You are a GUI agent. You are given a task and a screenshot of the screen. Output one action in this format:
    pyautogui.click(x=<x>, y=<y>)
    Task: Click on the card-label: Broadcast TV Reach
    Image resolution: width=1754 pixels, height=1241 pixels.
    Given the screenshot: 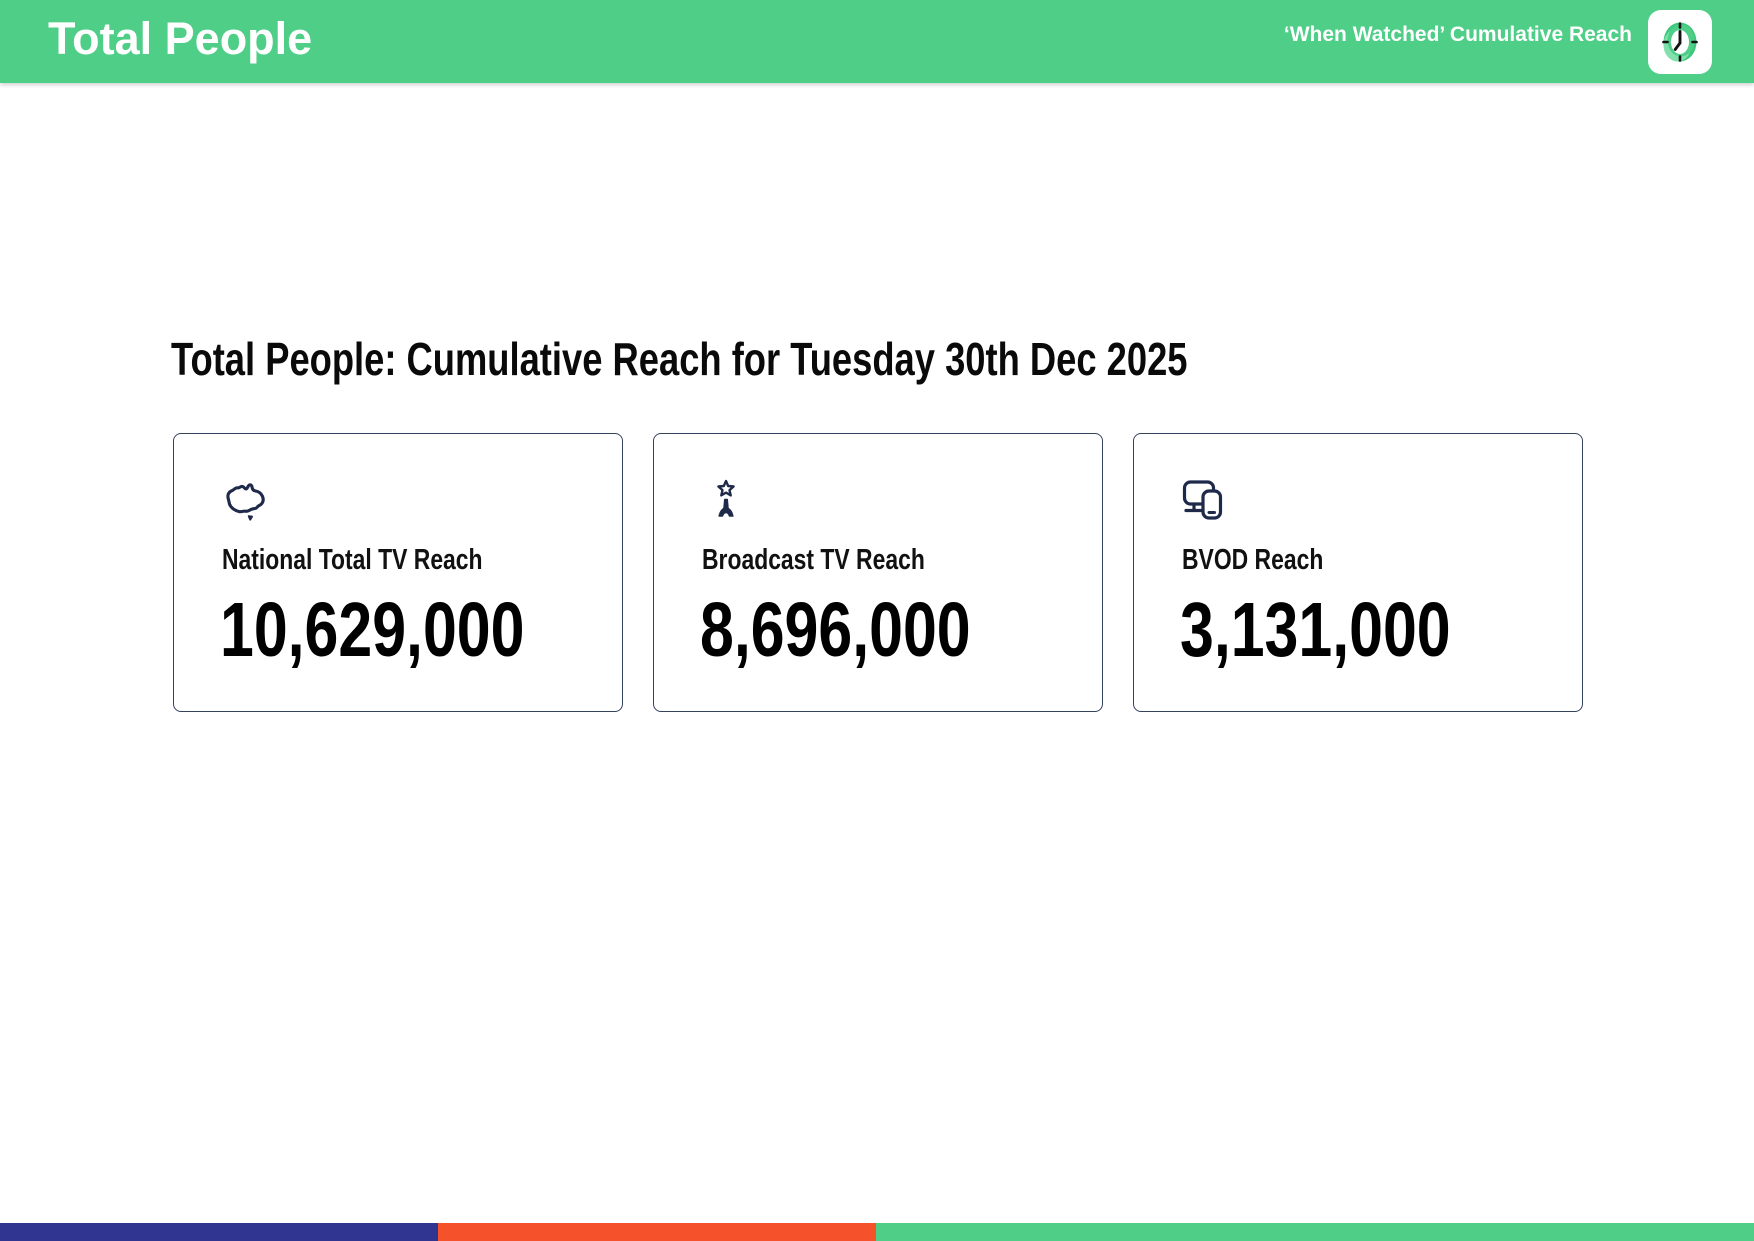 What is the action you would take?
    pyautogui.click(x=813, y=560)
    